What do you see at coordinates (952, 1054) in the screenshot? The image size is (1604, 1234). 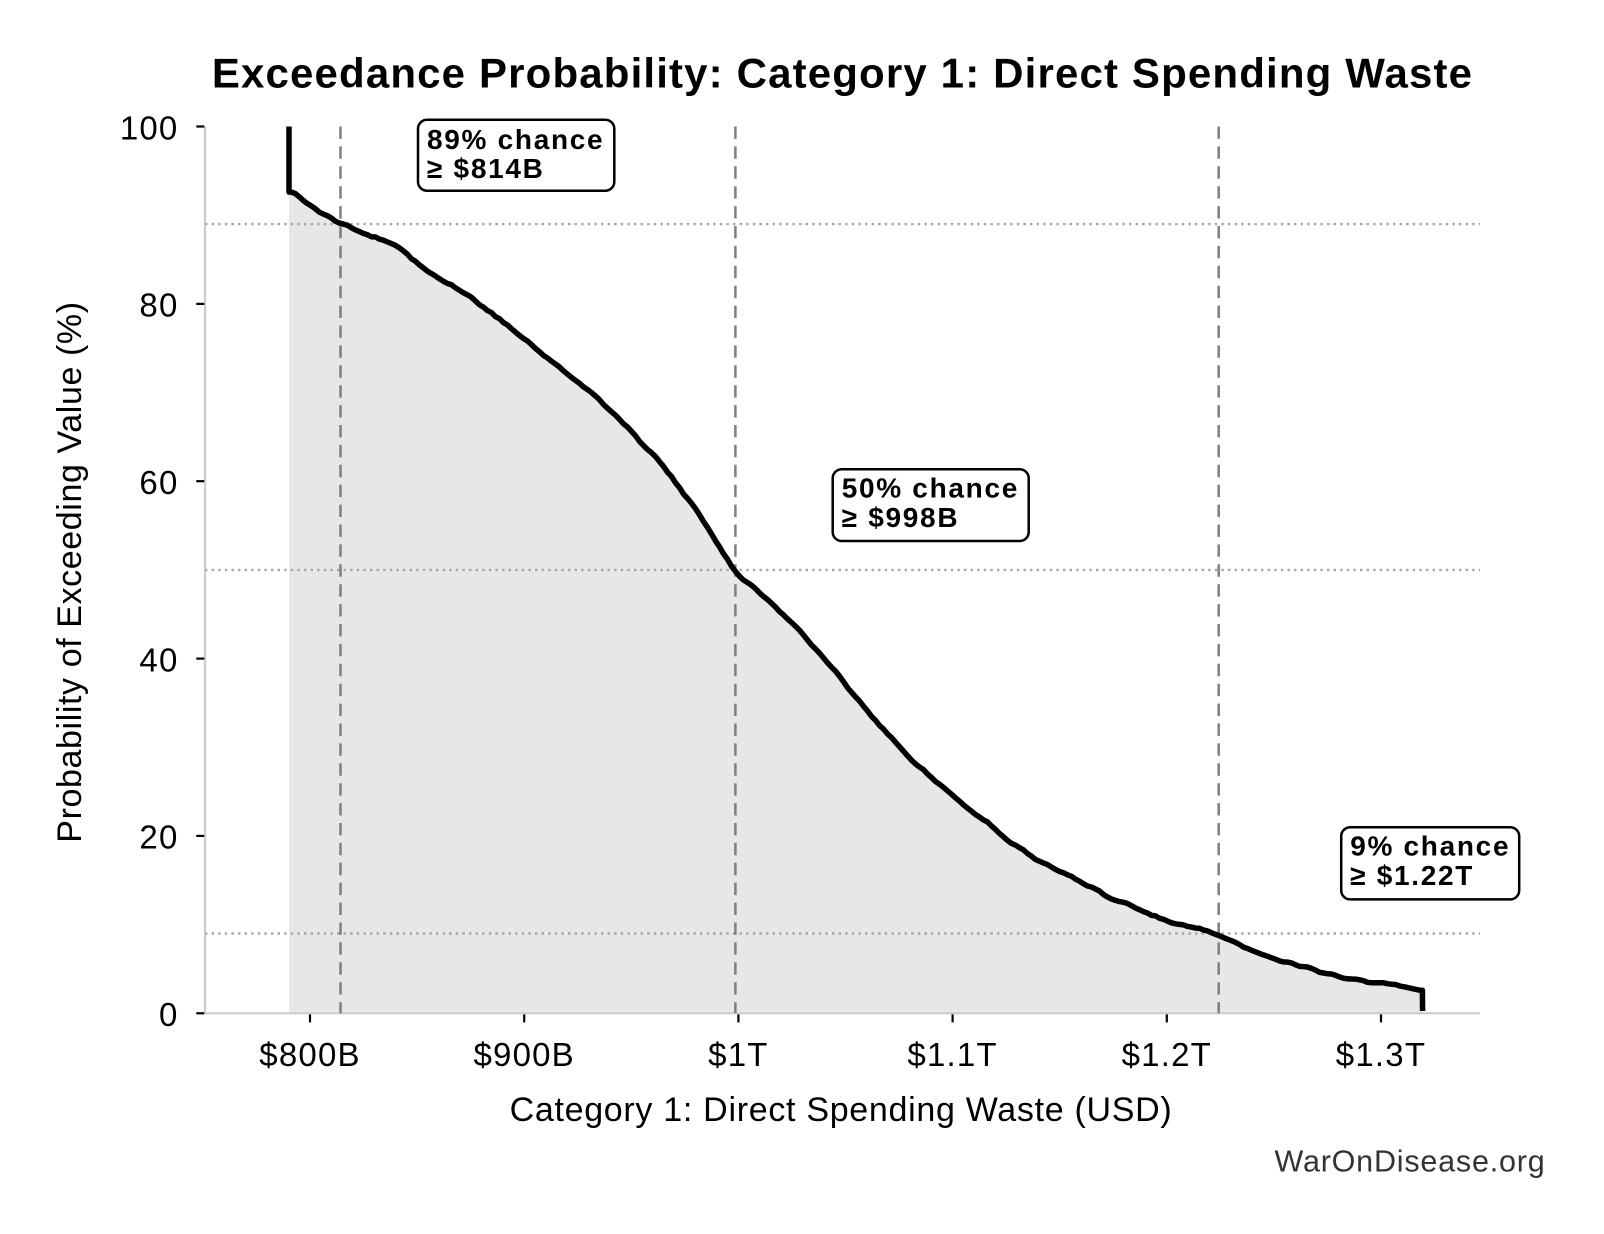 I see `svg-text: $1.1T` at bounding box center [952, 1054].